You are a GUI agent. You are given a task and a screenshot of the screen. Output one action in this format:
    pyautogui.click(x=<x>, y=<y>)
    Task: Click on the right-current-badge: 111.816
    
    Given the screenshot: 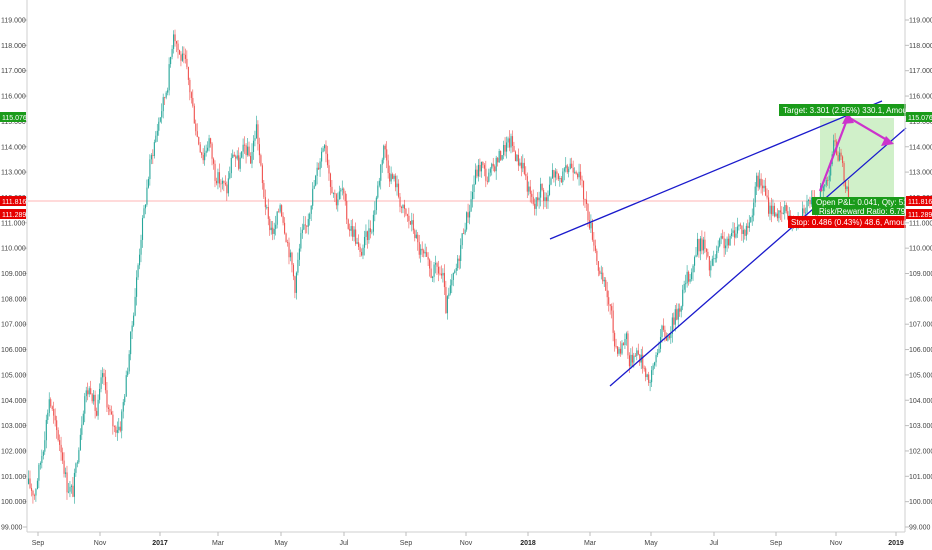 What is the action you would take?
    pyautogui.click(x=919, y=201)
    